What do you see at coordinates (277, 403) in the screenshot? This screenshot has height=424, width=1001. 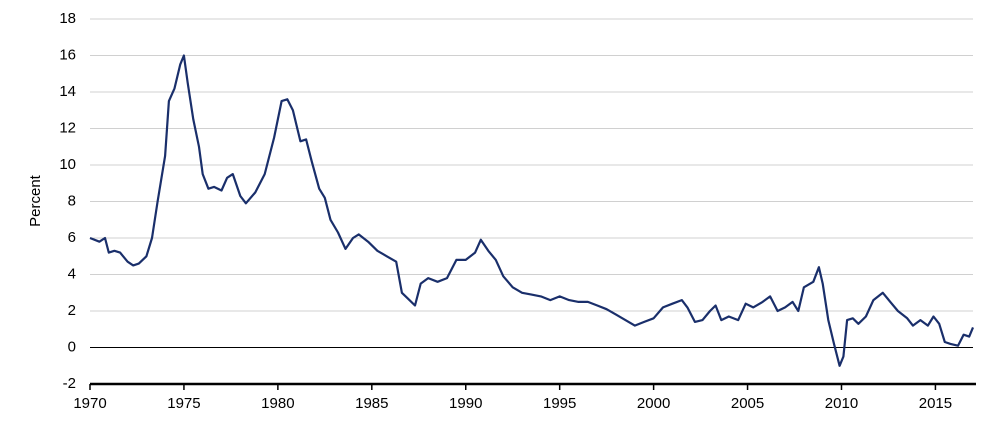 I see `x-tick-label: 1980` at bounding box center [277, 403].